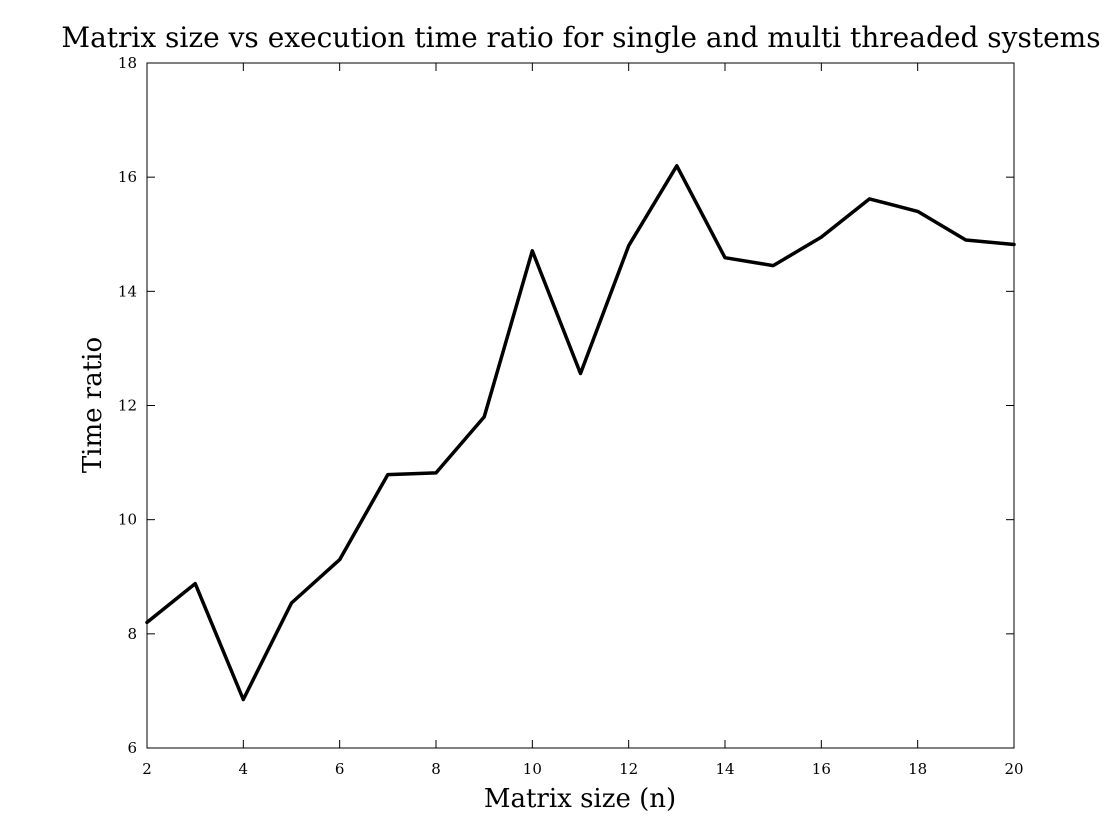 This screenshot has width=1120, height=840. I want to click on x-tick-label: 12, so click(628, 769).